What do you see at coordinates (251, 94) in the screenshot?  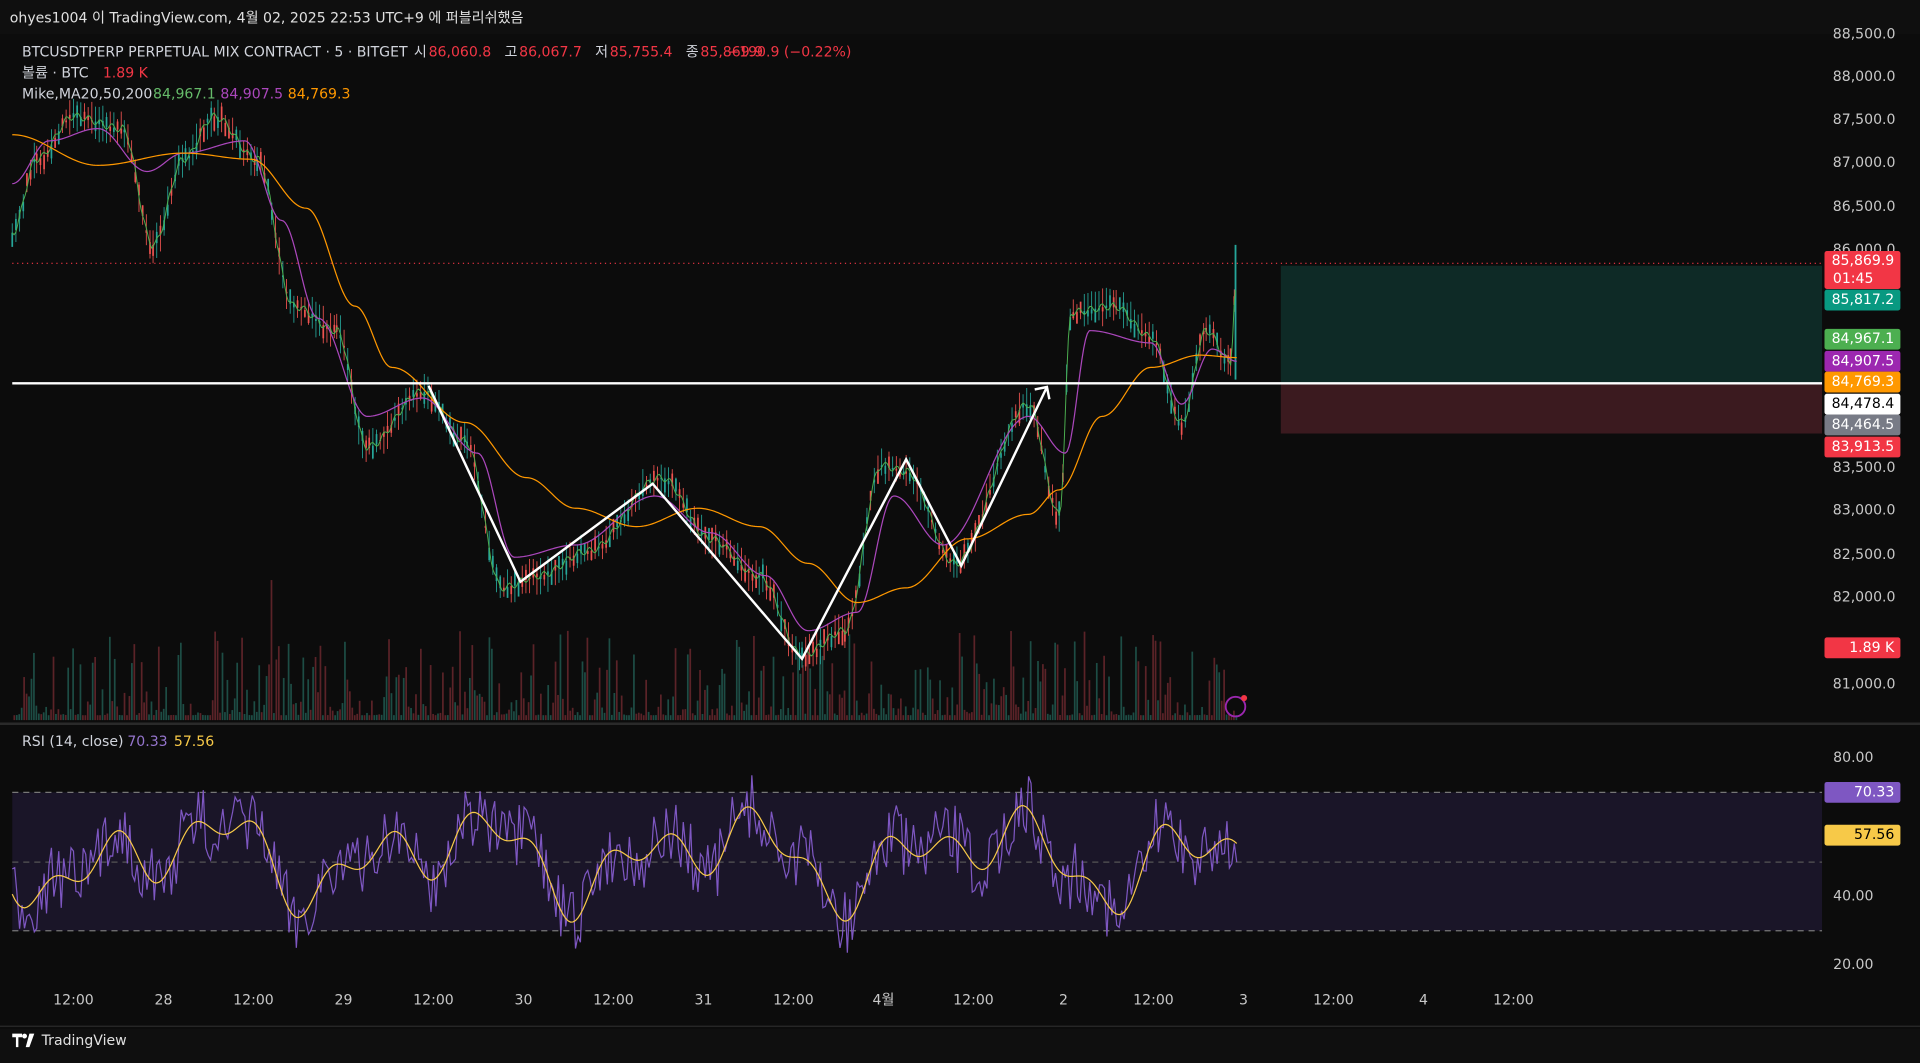 I see `ma-value: 84,907.5` at bounding box center [251, 94].